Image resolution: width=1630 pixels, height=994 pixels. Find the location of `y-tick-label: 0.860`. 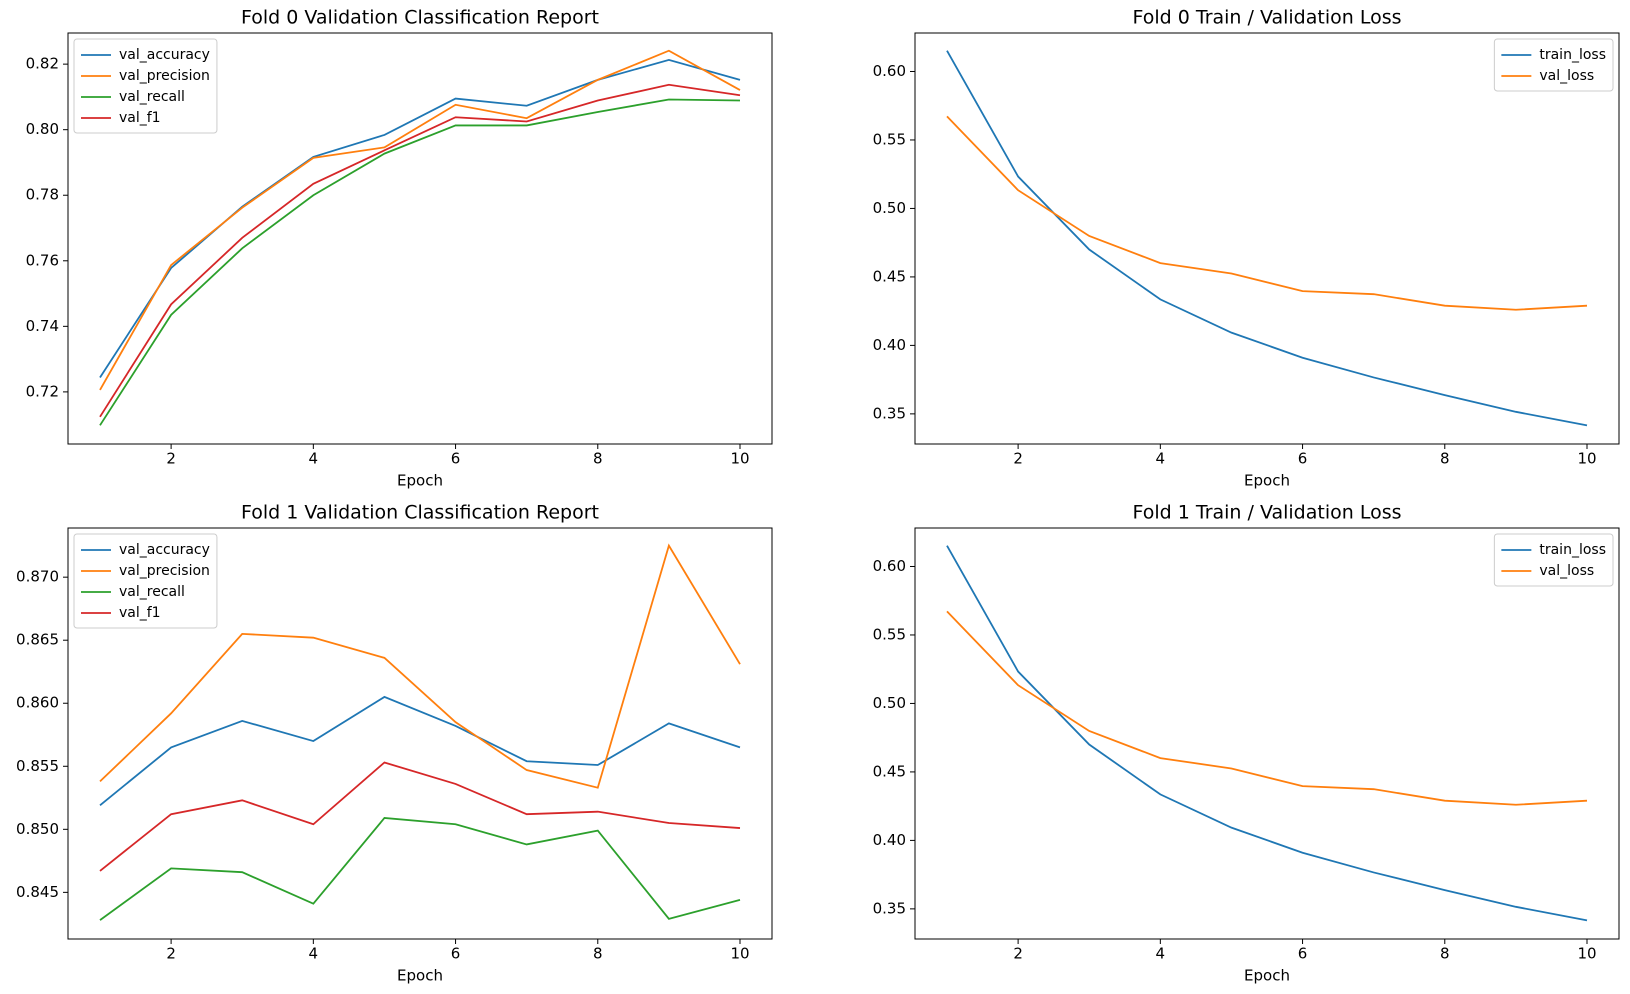

y-tick-label: 0.860 is located at coordinates (37, 703).